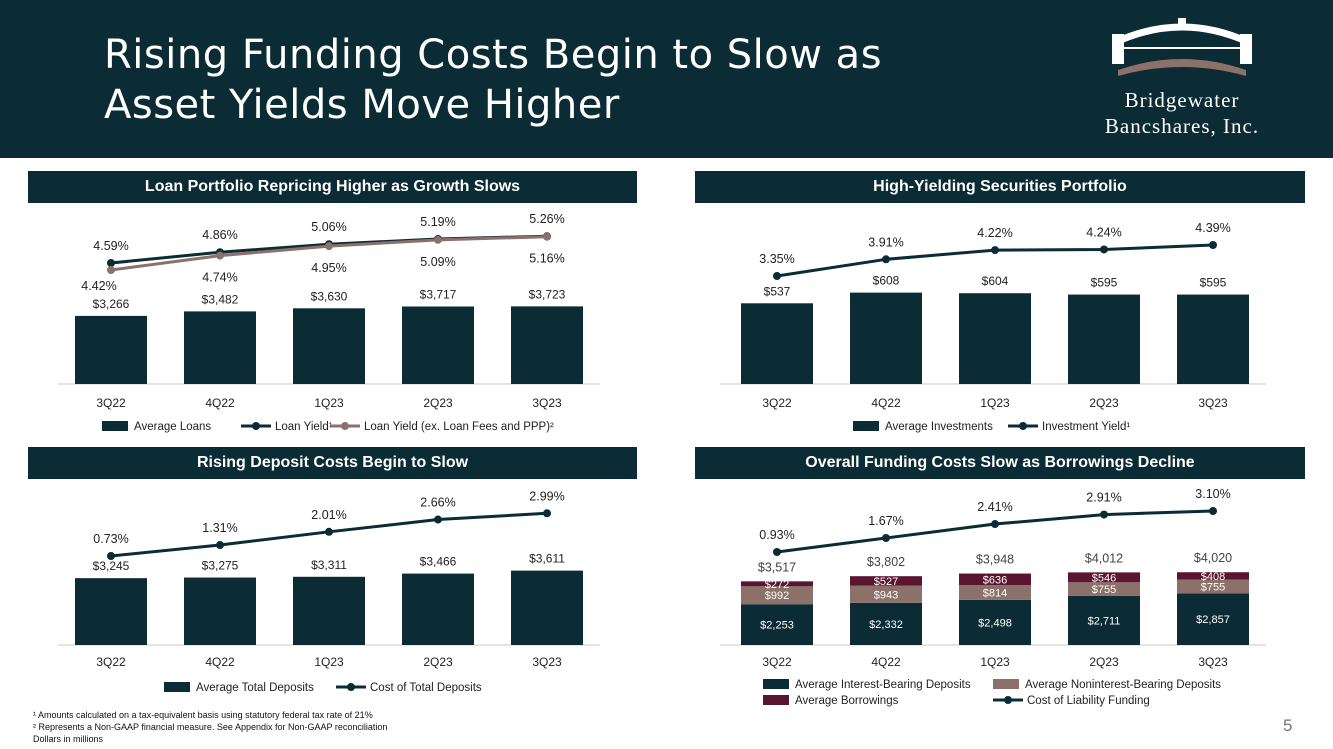 The width and height of the screenshot is (1333, 749). Describe the element at coordinates (1182, 126) in the screenshot. I see `logo-text-line-2: Bancshares, Inc.` at that location.